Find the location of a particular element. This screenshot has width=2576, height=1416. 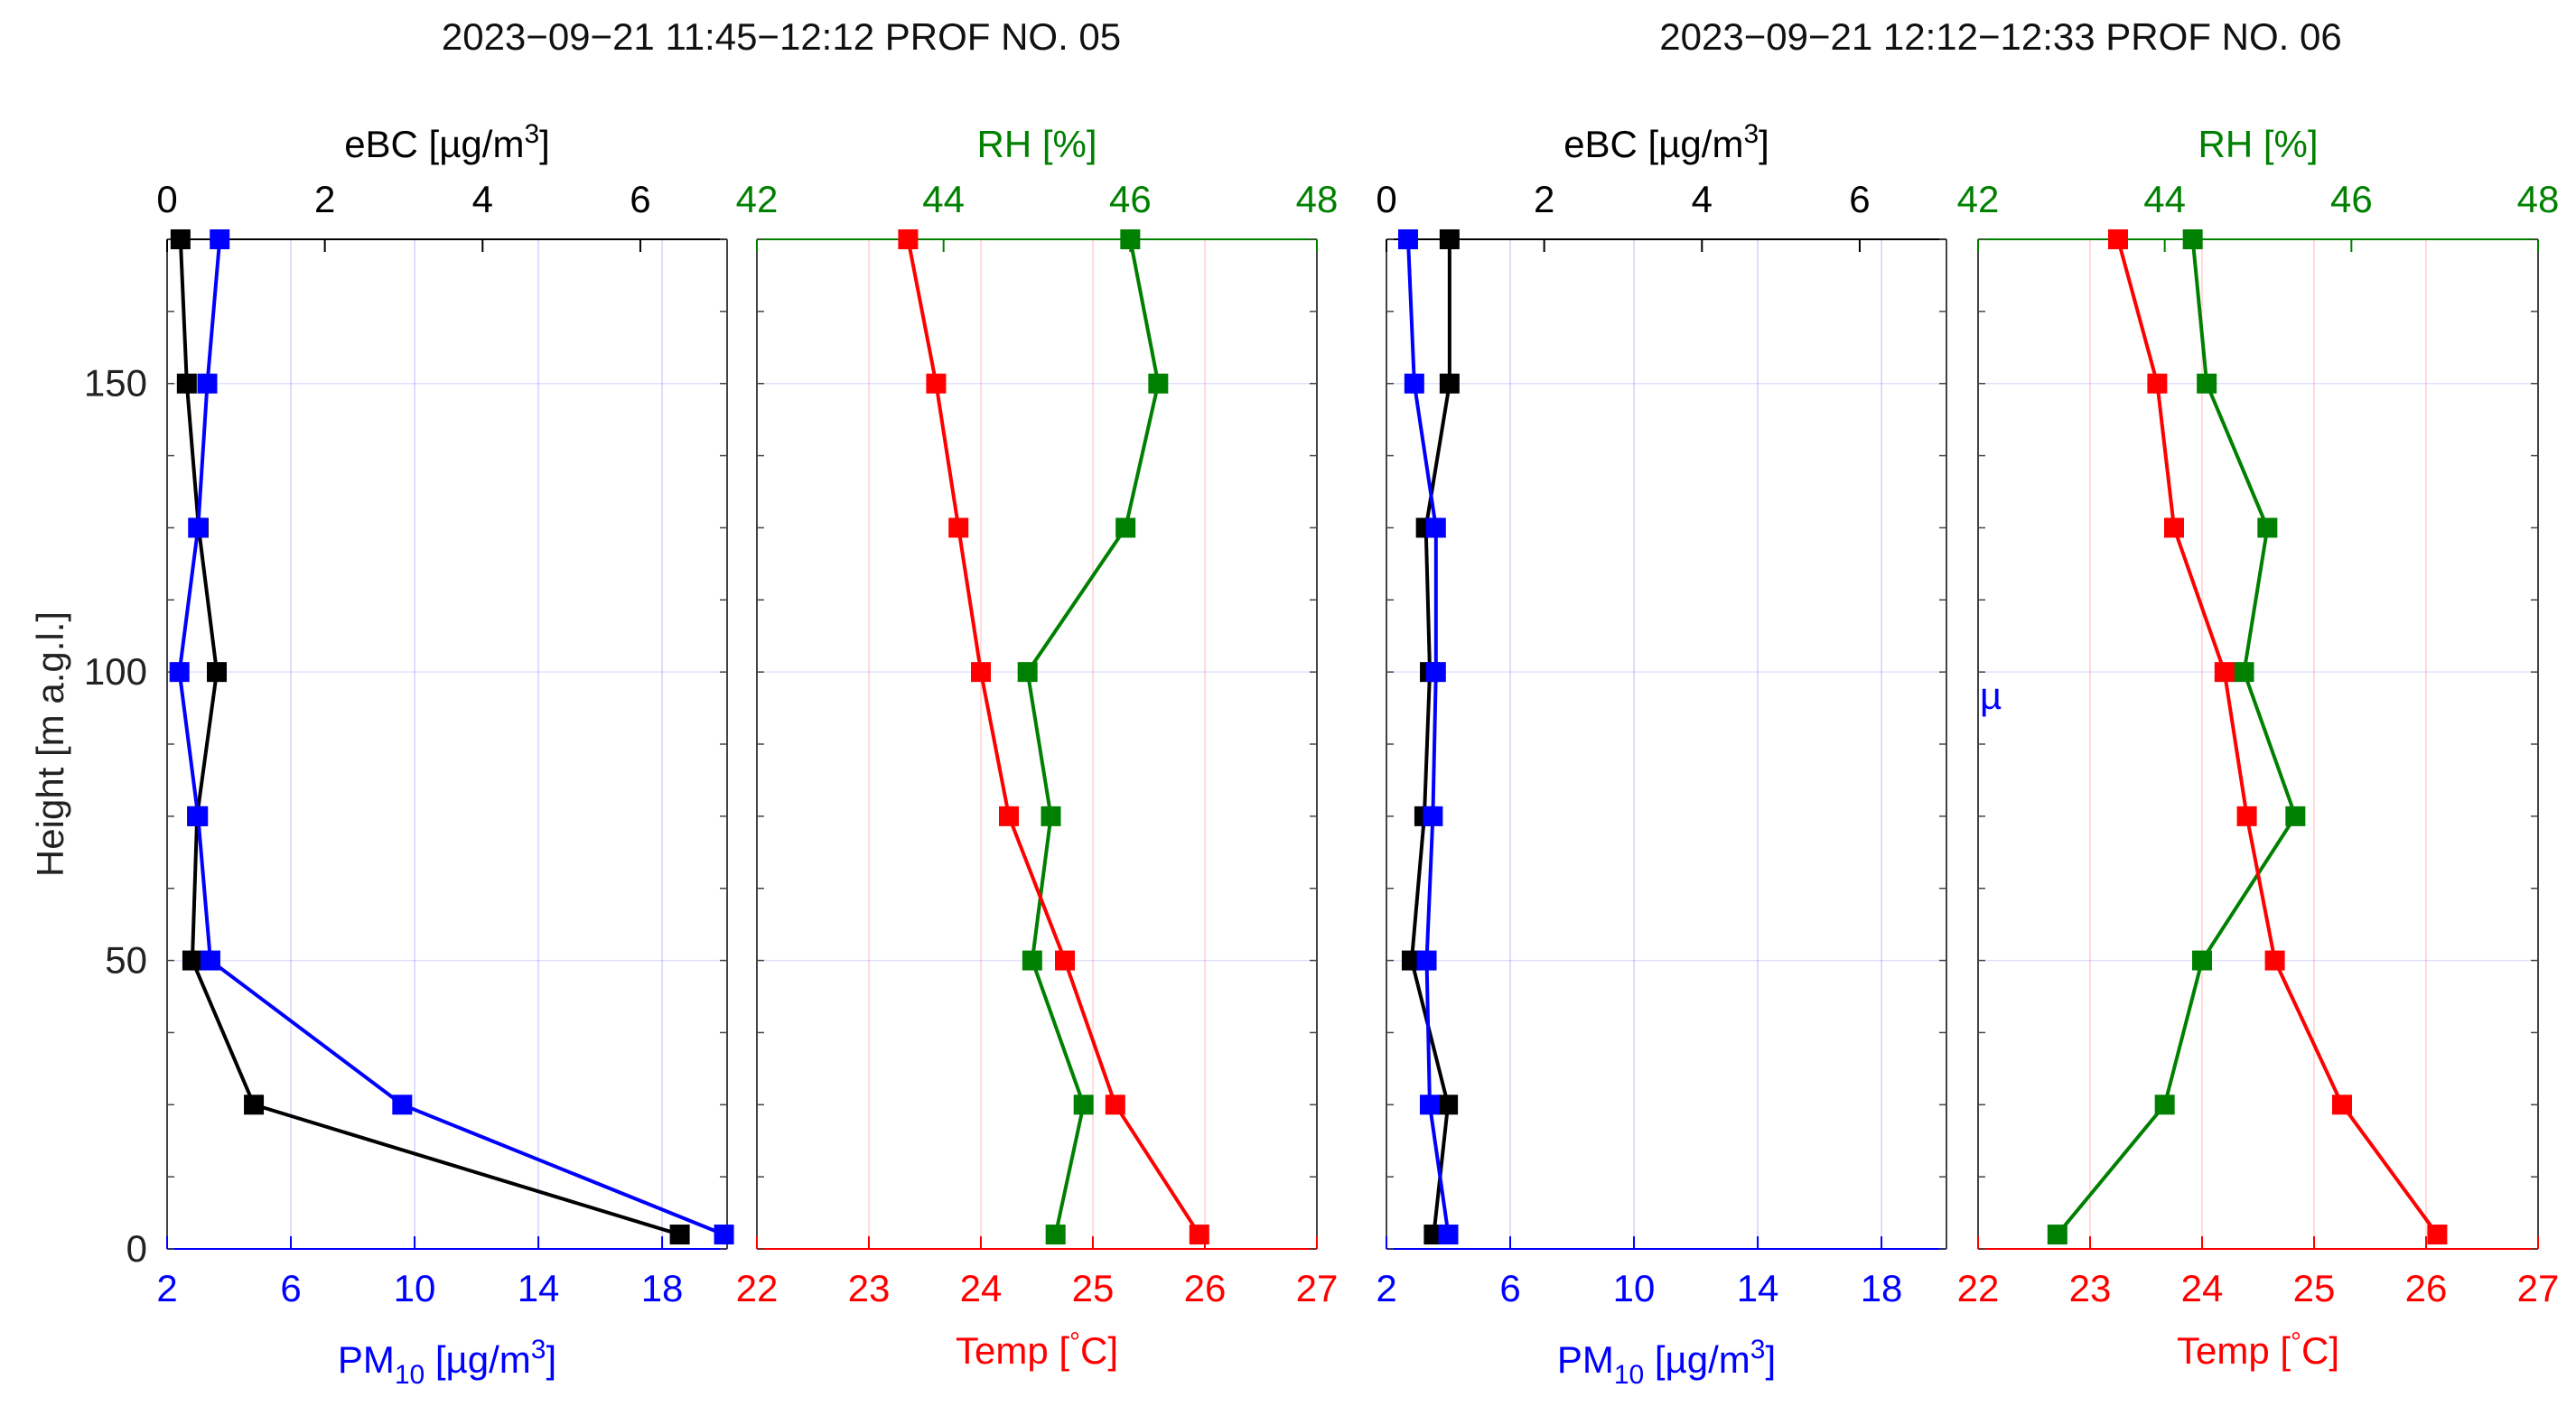

bottom-axis-tick-label: 26 is located at coordinates (2426, 1288).